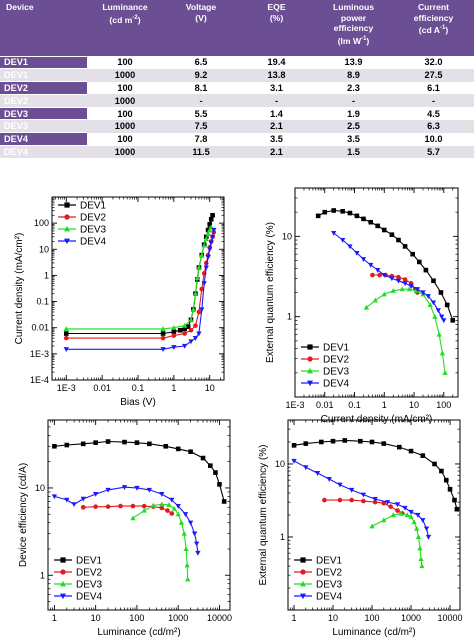 The image size is (474, 644). Describe the element at coordinates (276, 152) in the screenshot. I see `value-cell: 2.1` at that location.